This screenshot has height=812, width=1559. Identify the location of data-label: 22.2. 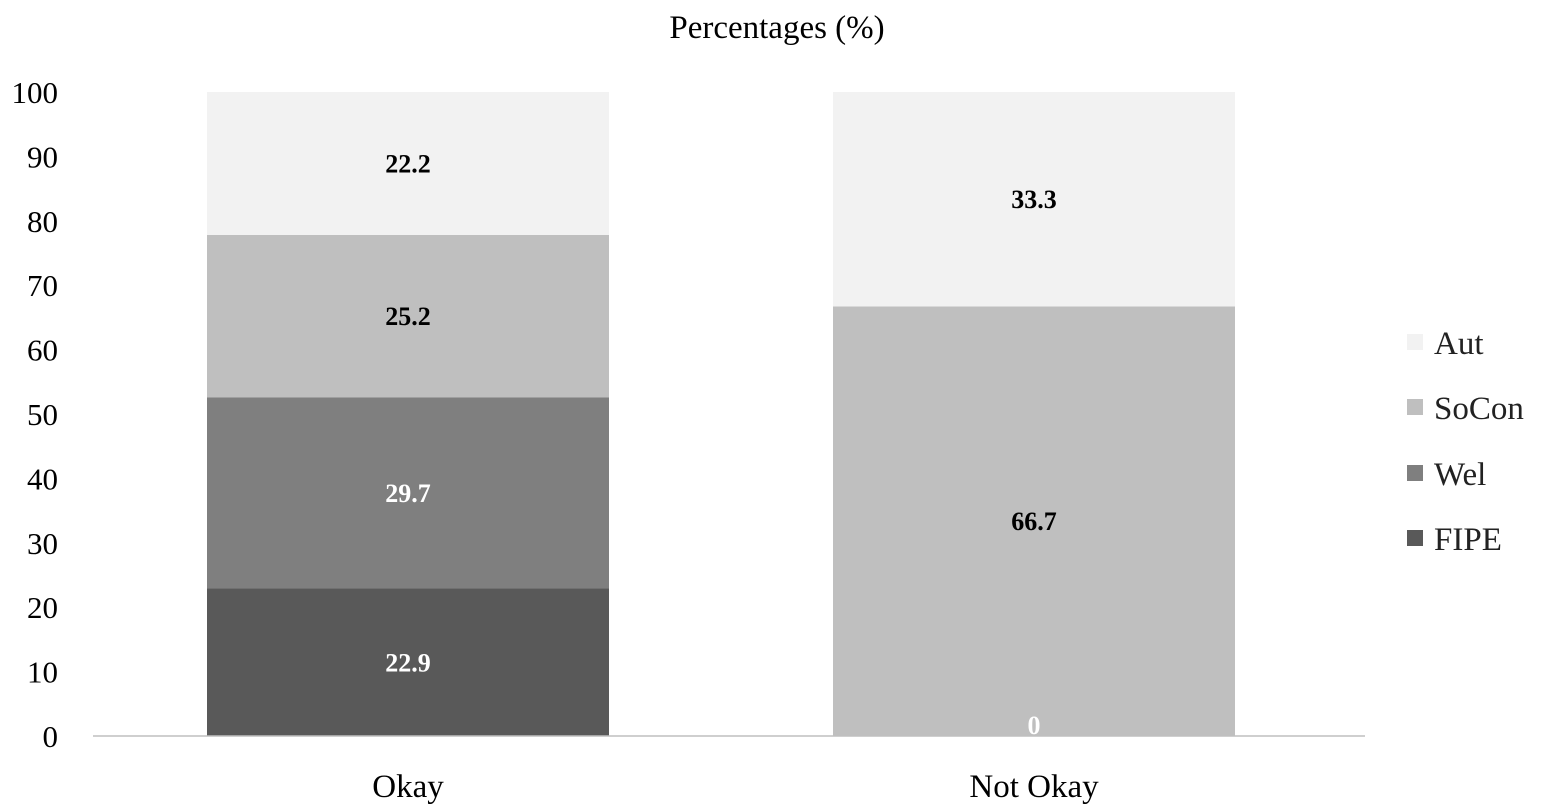
(408, 163).